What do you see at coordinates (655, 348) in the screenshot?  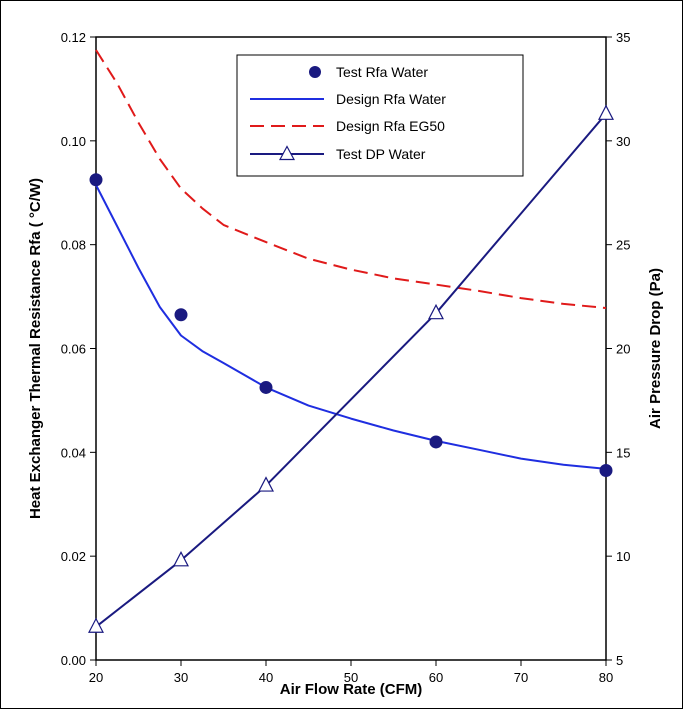 I see `y2-axis-title: Air Pressure Drop (Pa)` at bounding box center [655, 348].